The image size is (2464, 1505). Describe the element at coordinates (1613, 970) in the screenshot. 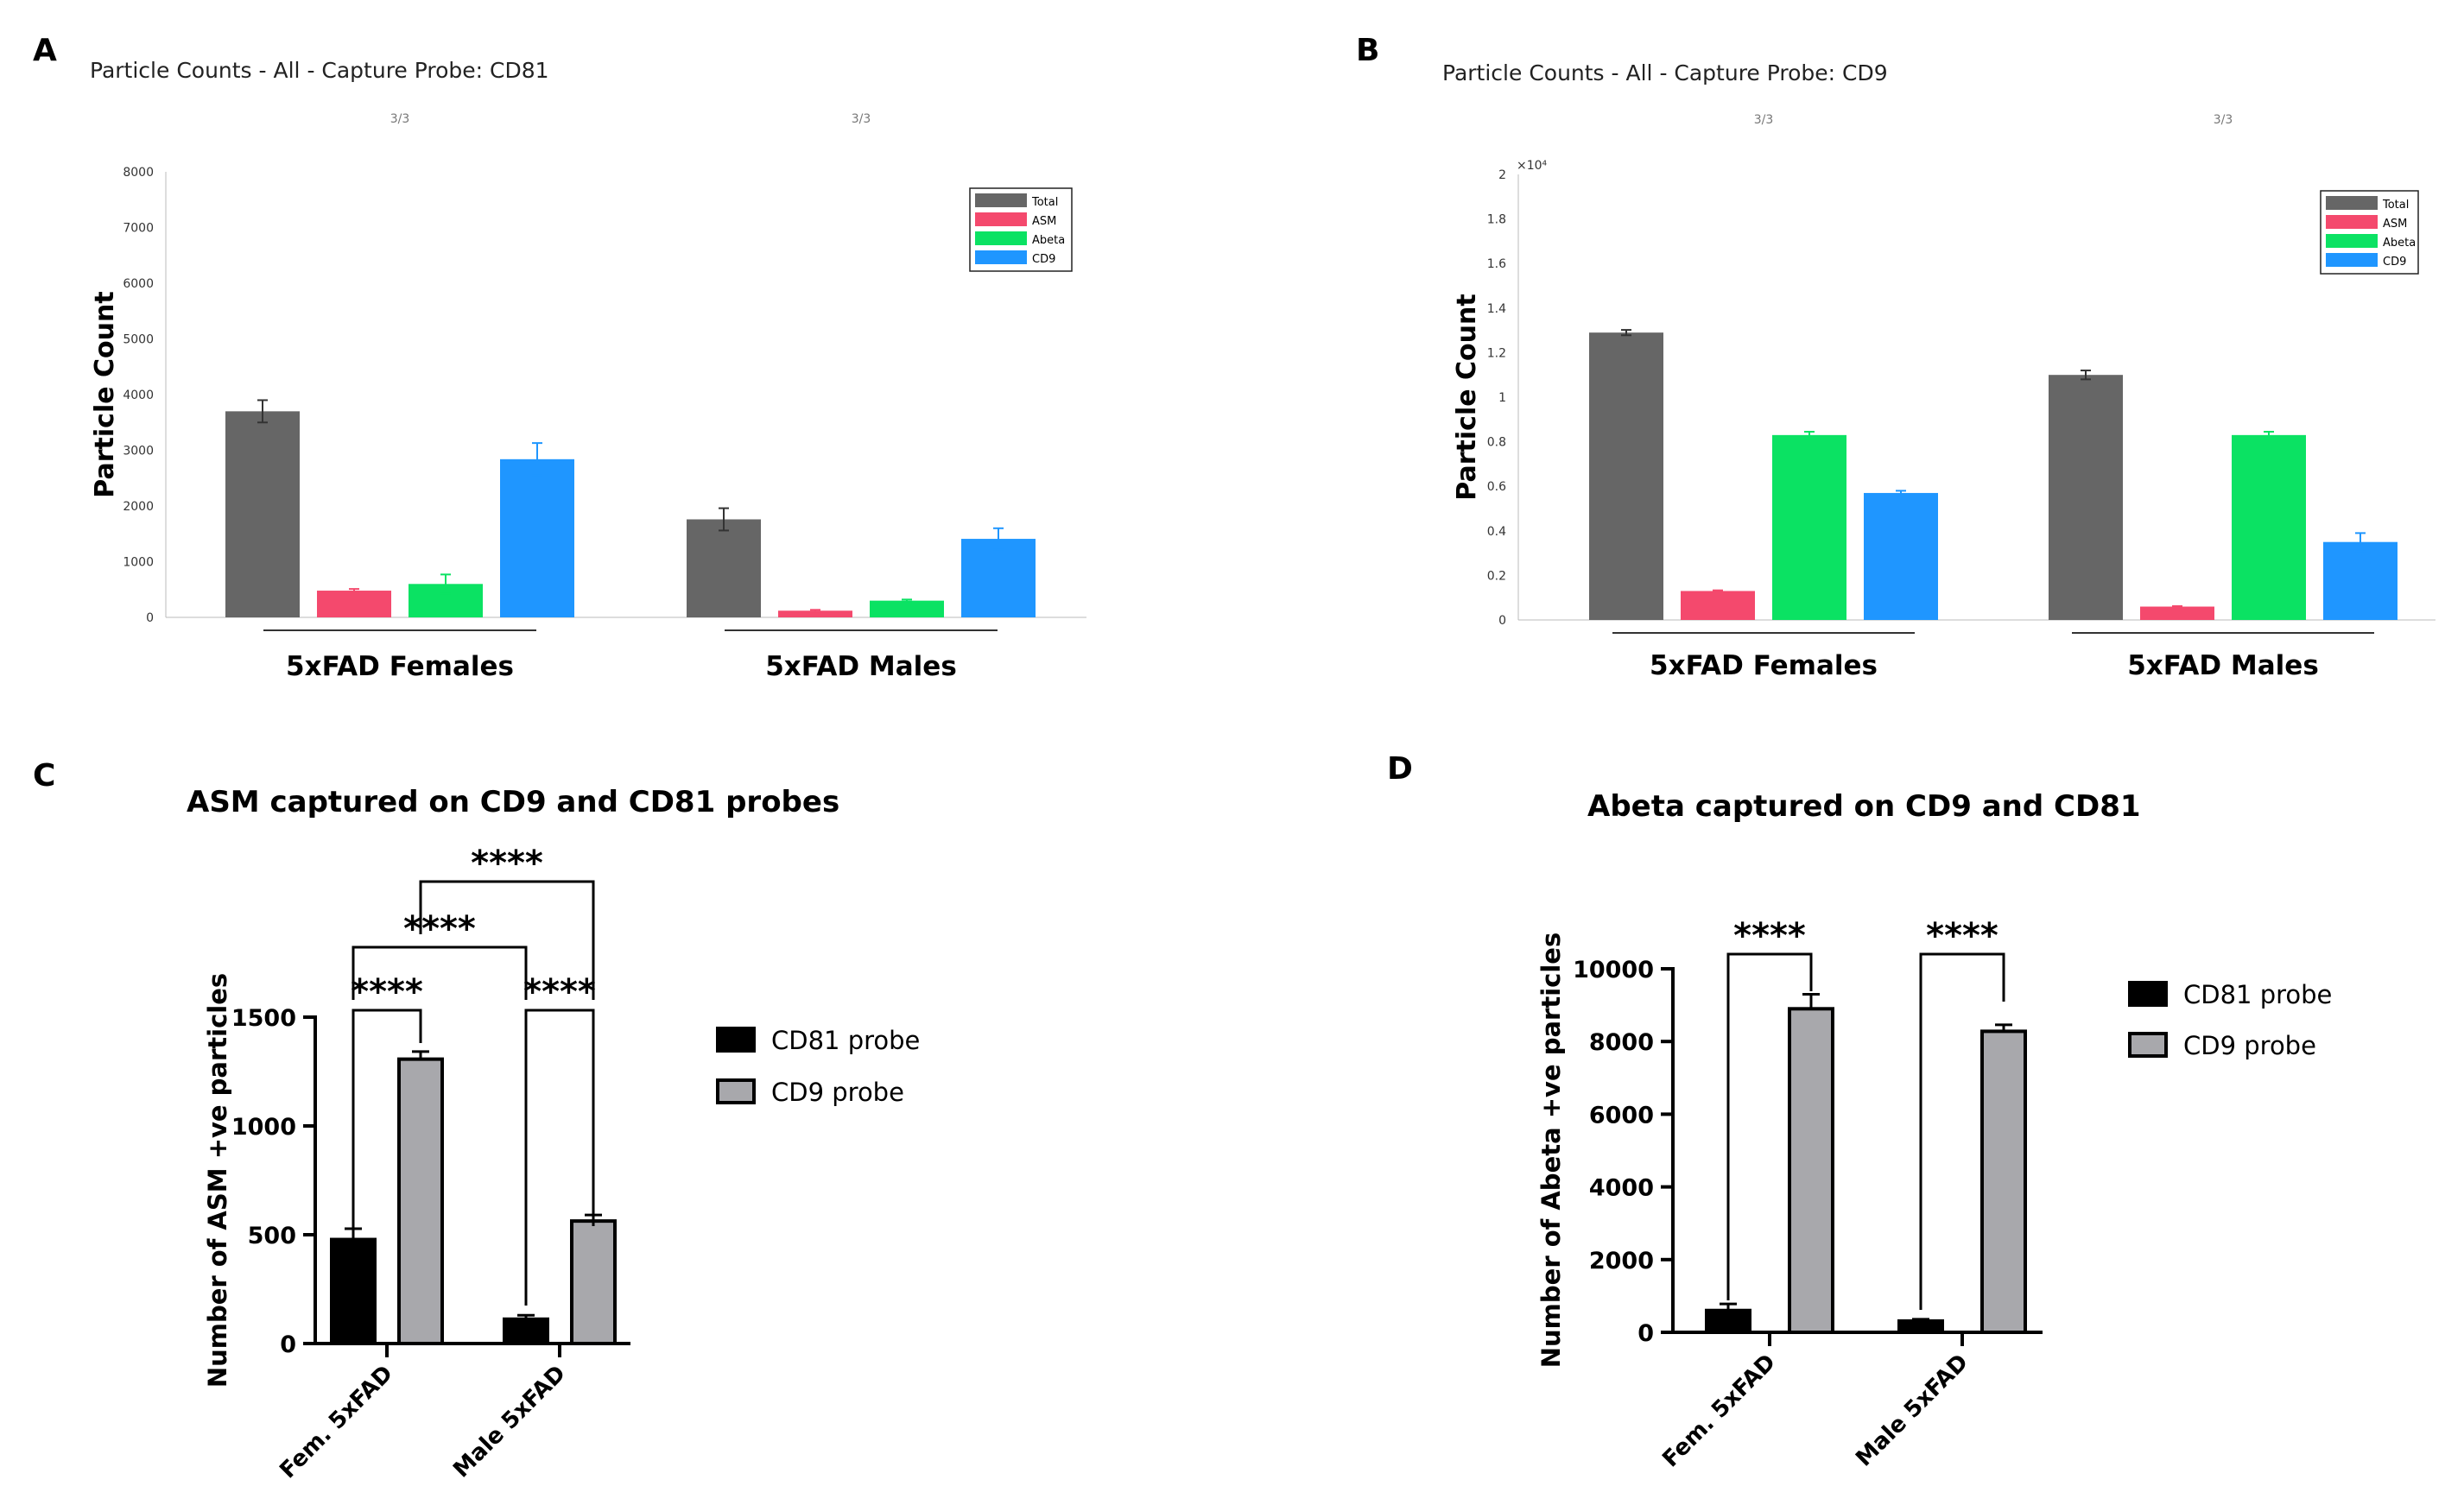

I see `y-tick-label: 10000` at that location.